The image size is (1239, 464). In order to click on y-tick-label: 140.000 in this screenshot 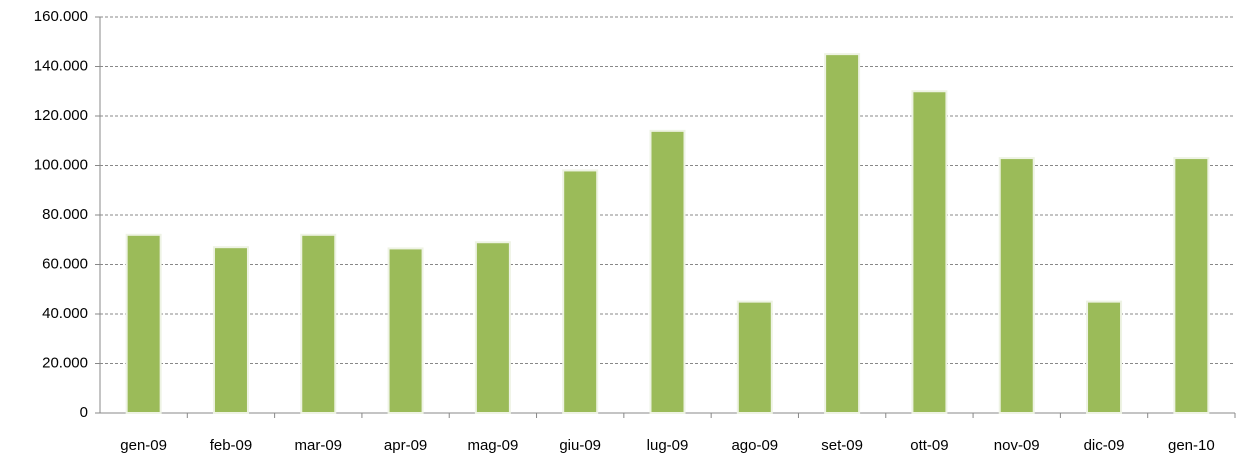, I will do `click(61, 65)`.